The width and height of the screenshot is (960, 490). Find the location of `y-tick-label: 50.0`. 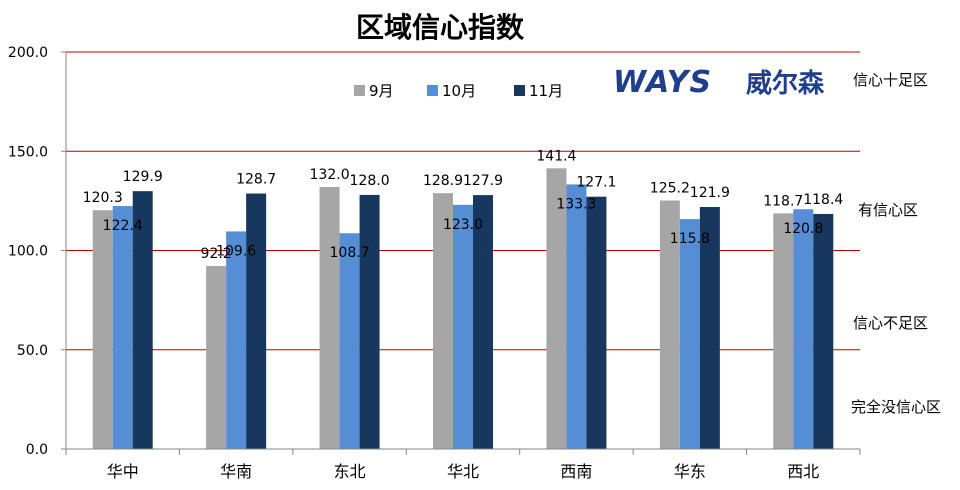

y-tick-label: 50.0 is located at coordinates (32, 351).